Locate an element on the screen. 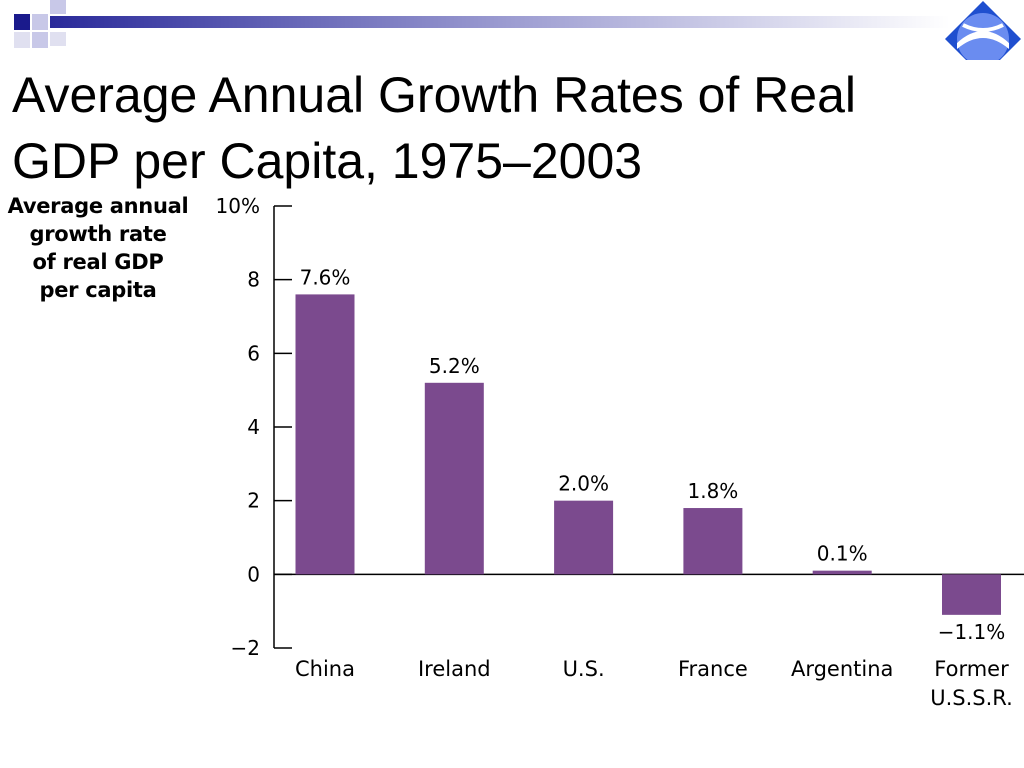 The height and width of the screenshot is (768, 1024). y-tick-label: 6 is located at coordinates (253, 353).